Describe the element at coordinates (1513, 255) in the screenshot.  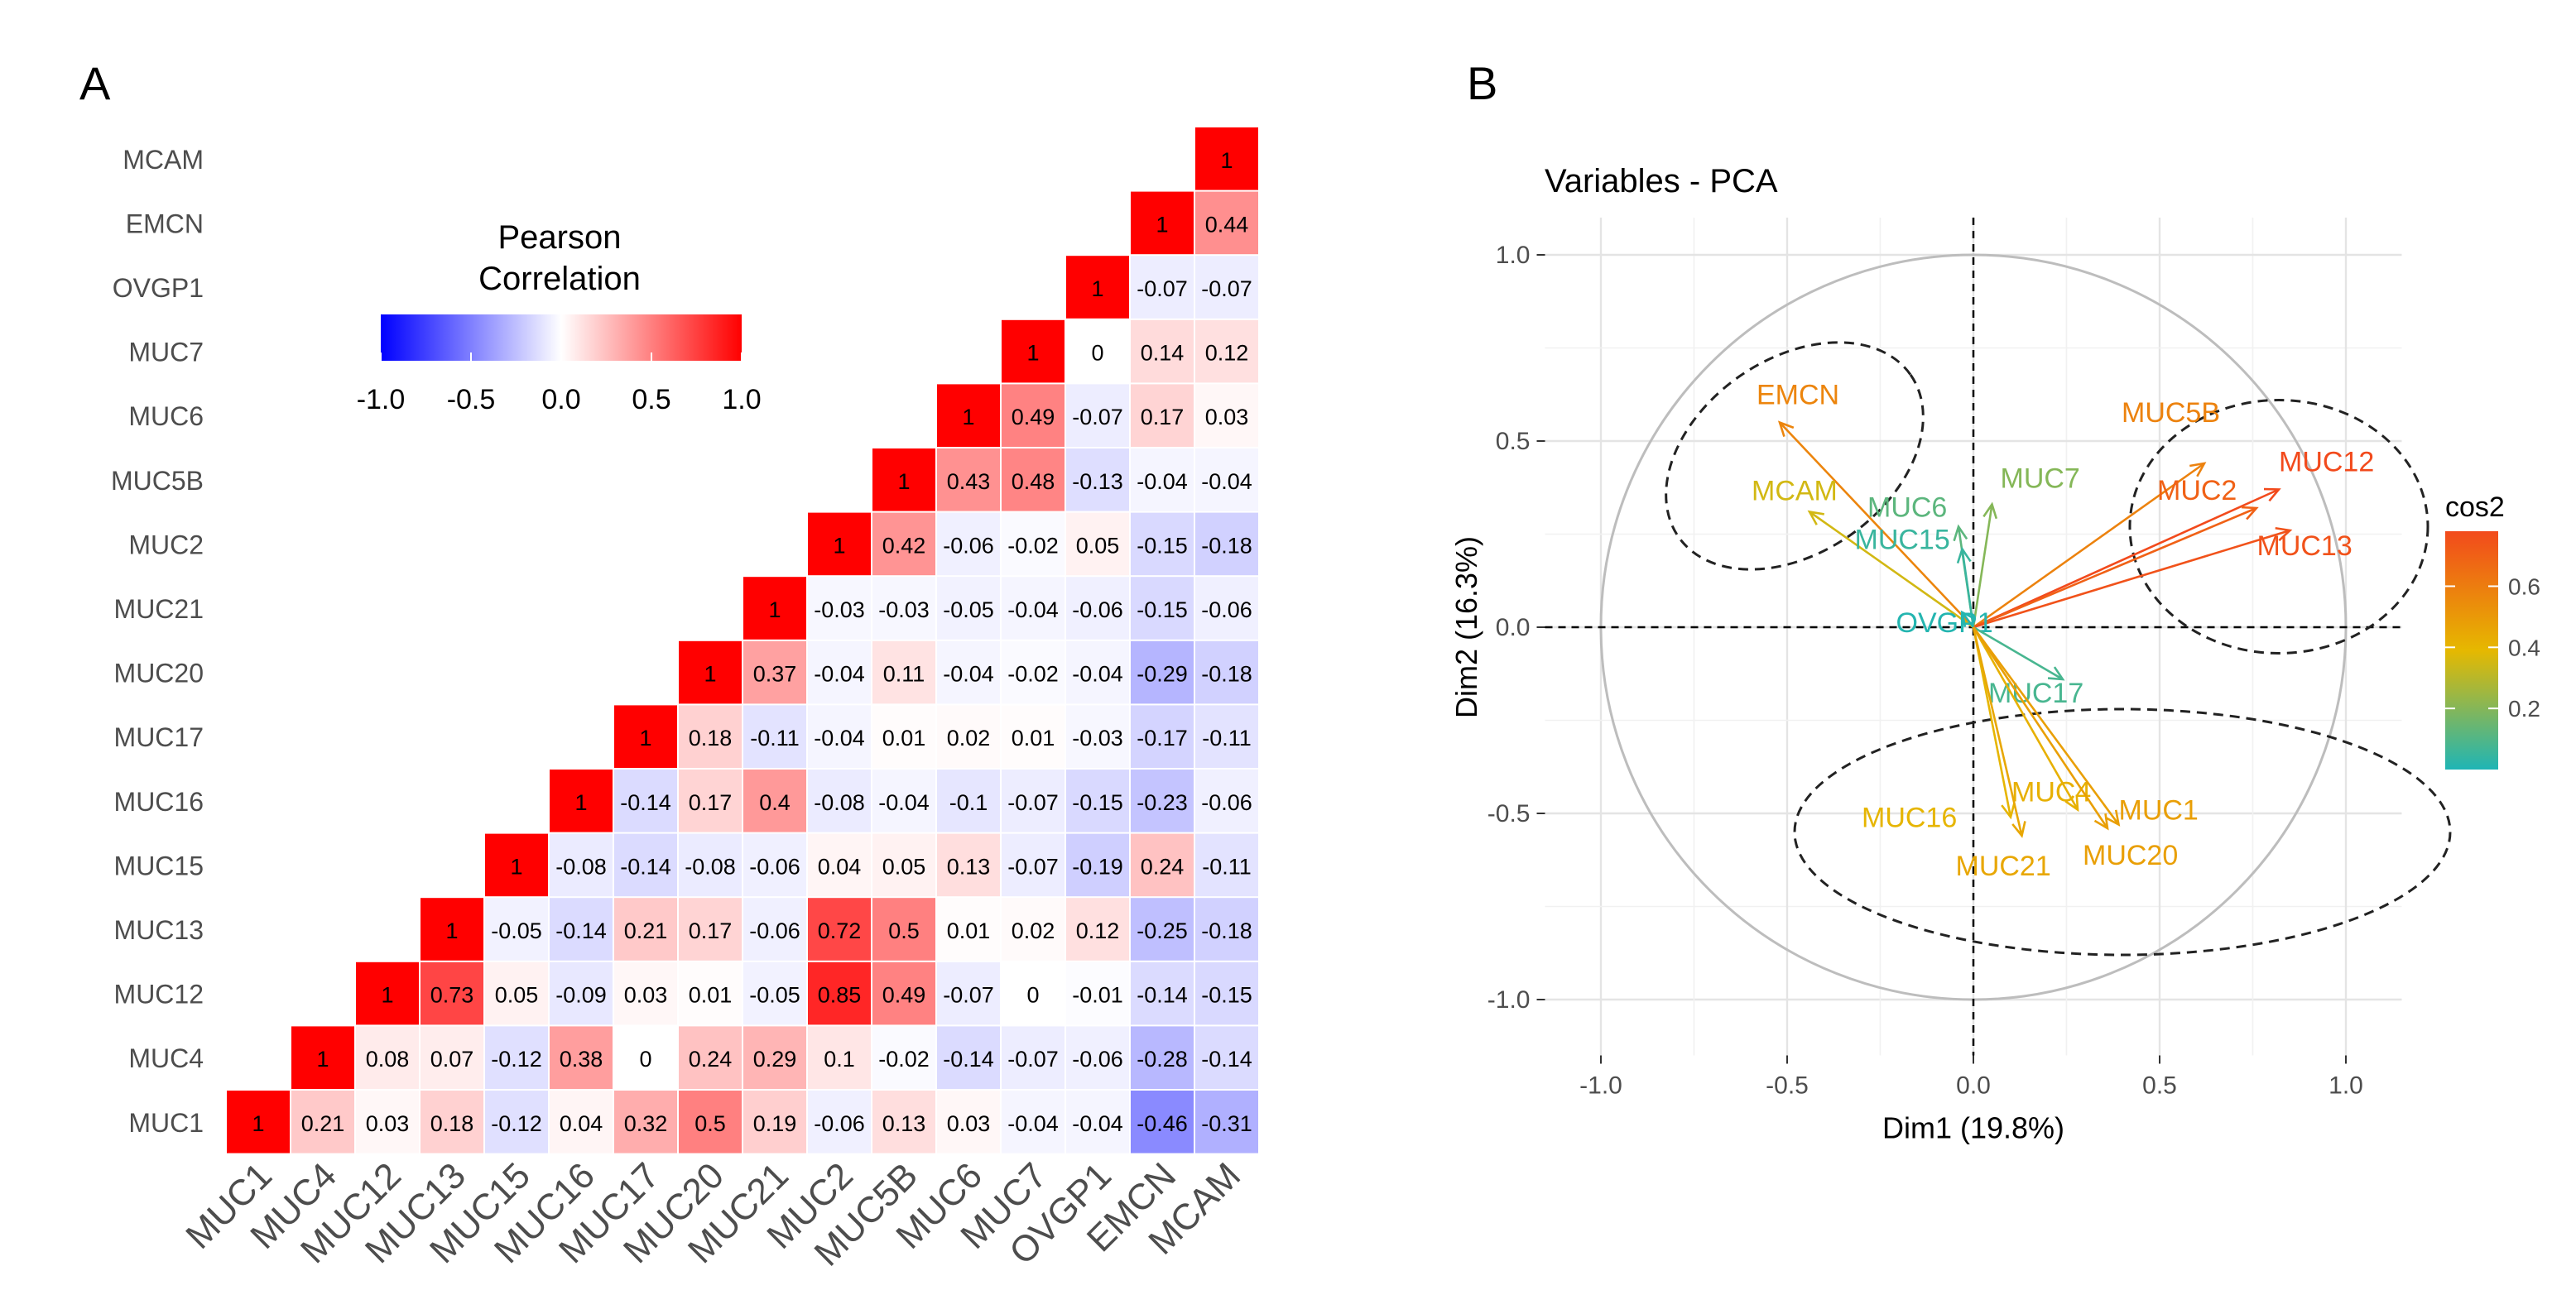
I see `y-tick-label: 1.0` at that location.